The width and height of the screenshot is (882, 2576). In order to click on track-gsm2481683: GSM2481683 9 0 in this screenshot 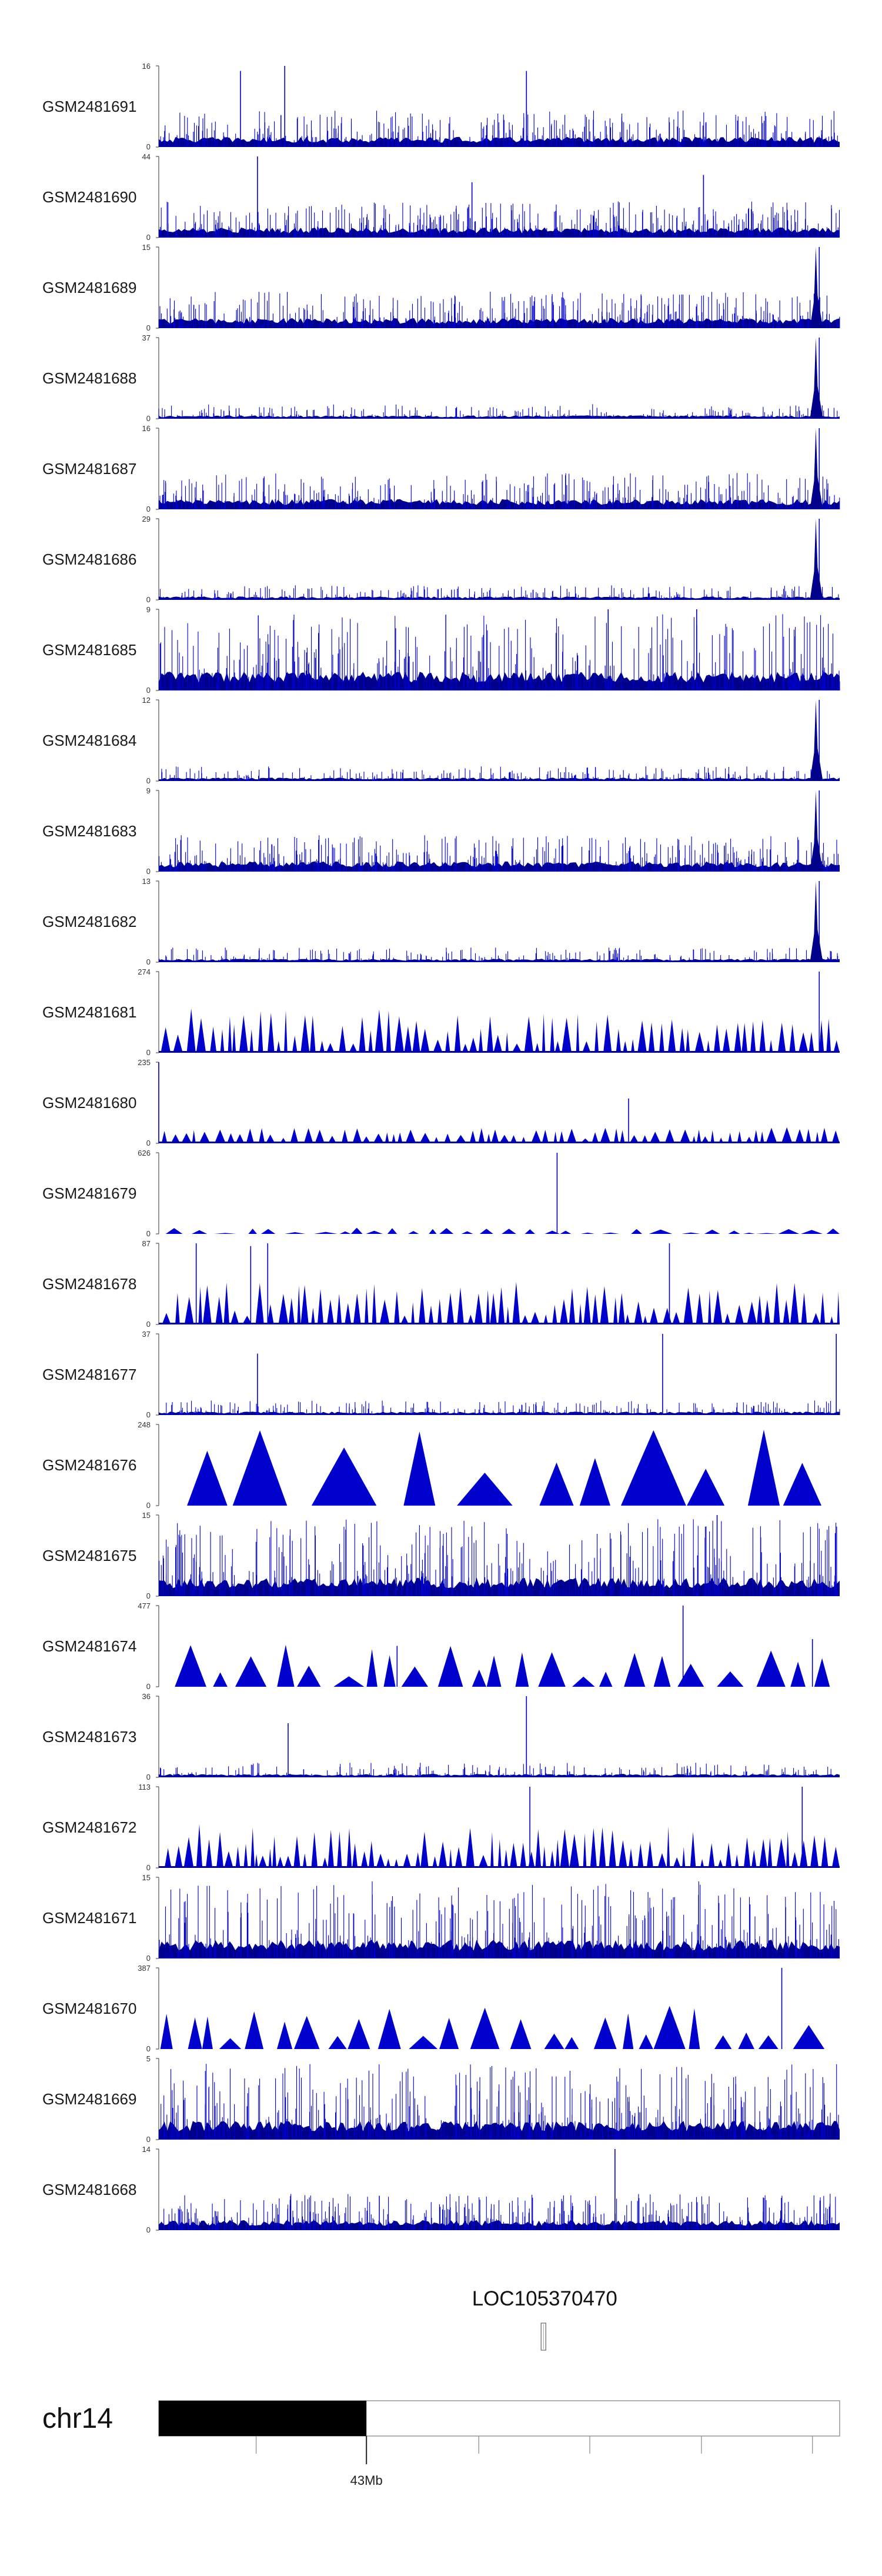, I will do `click(441, 831)`.